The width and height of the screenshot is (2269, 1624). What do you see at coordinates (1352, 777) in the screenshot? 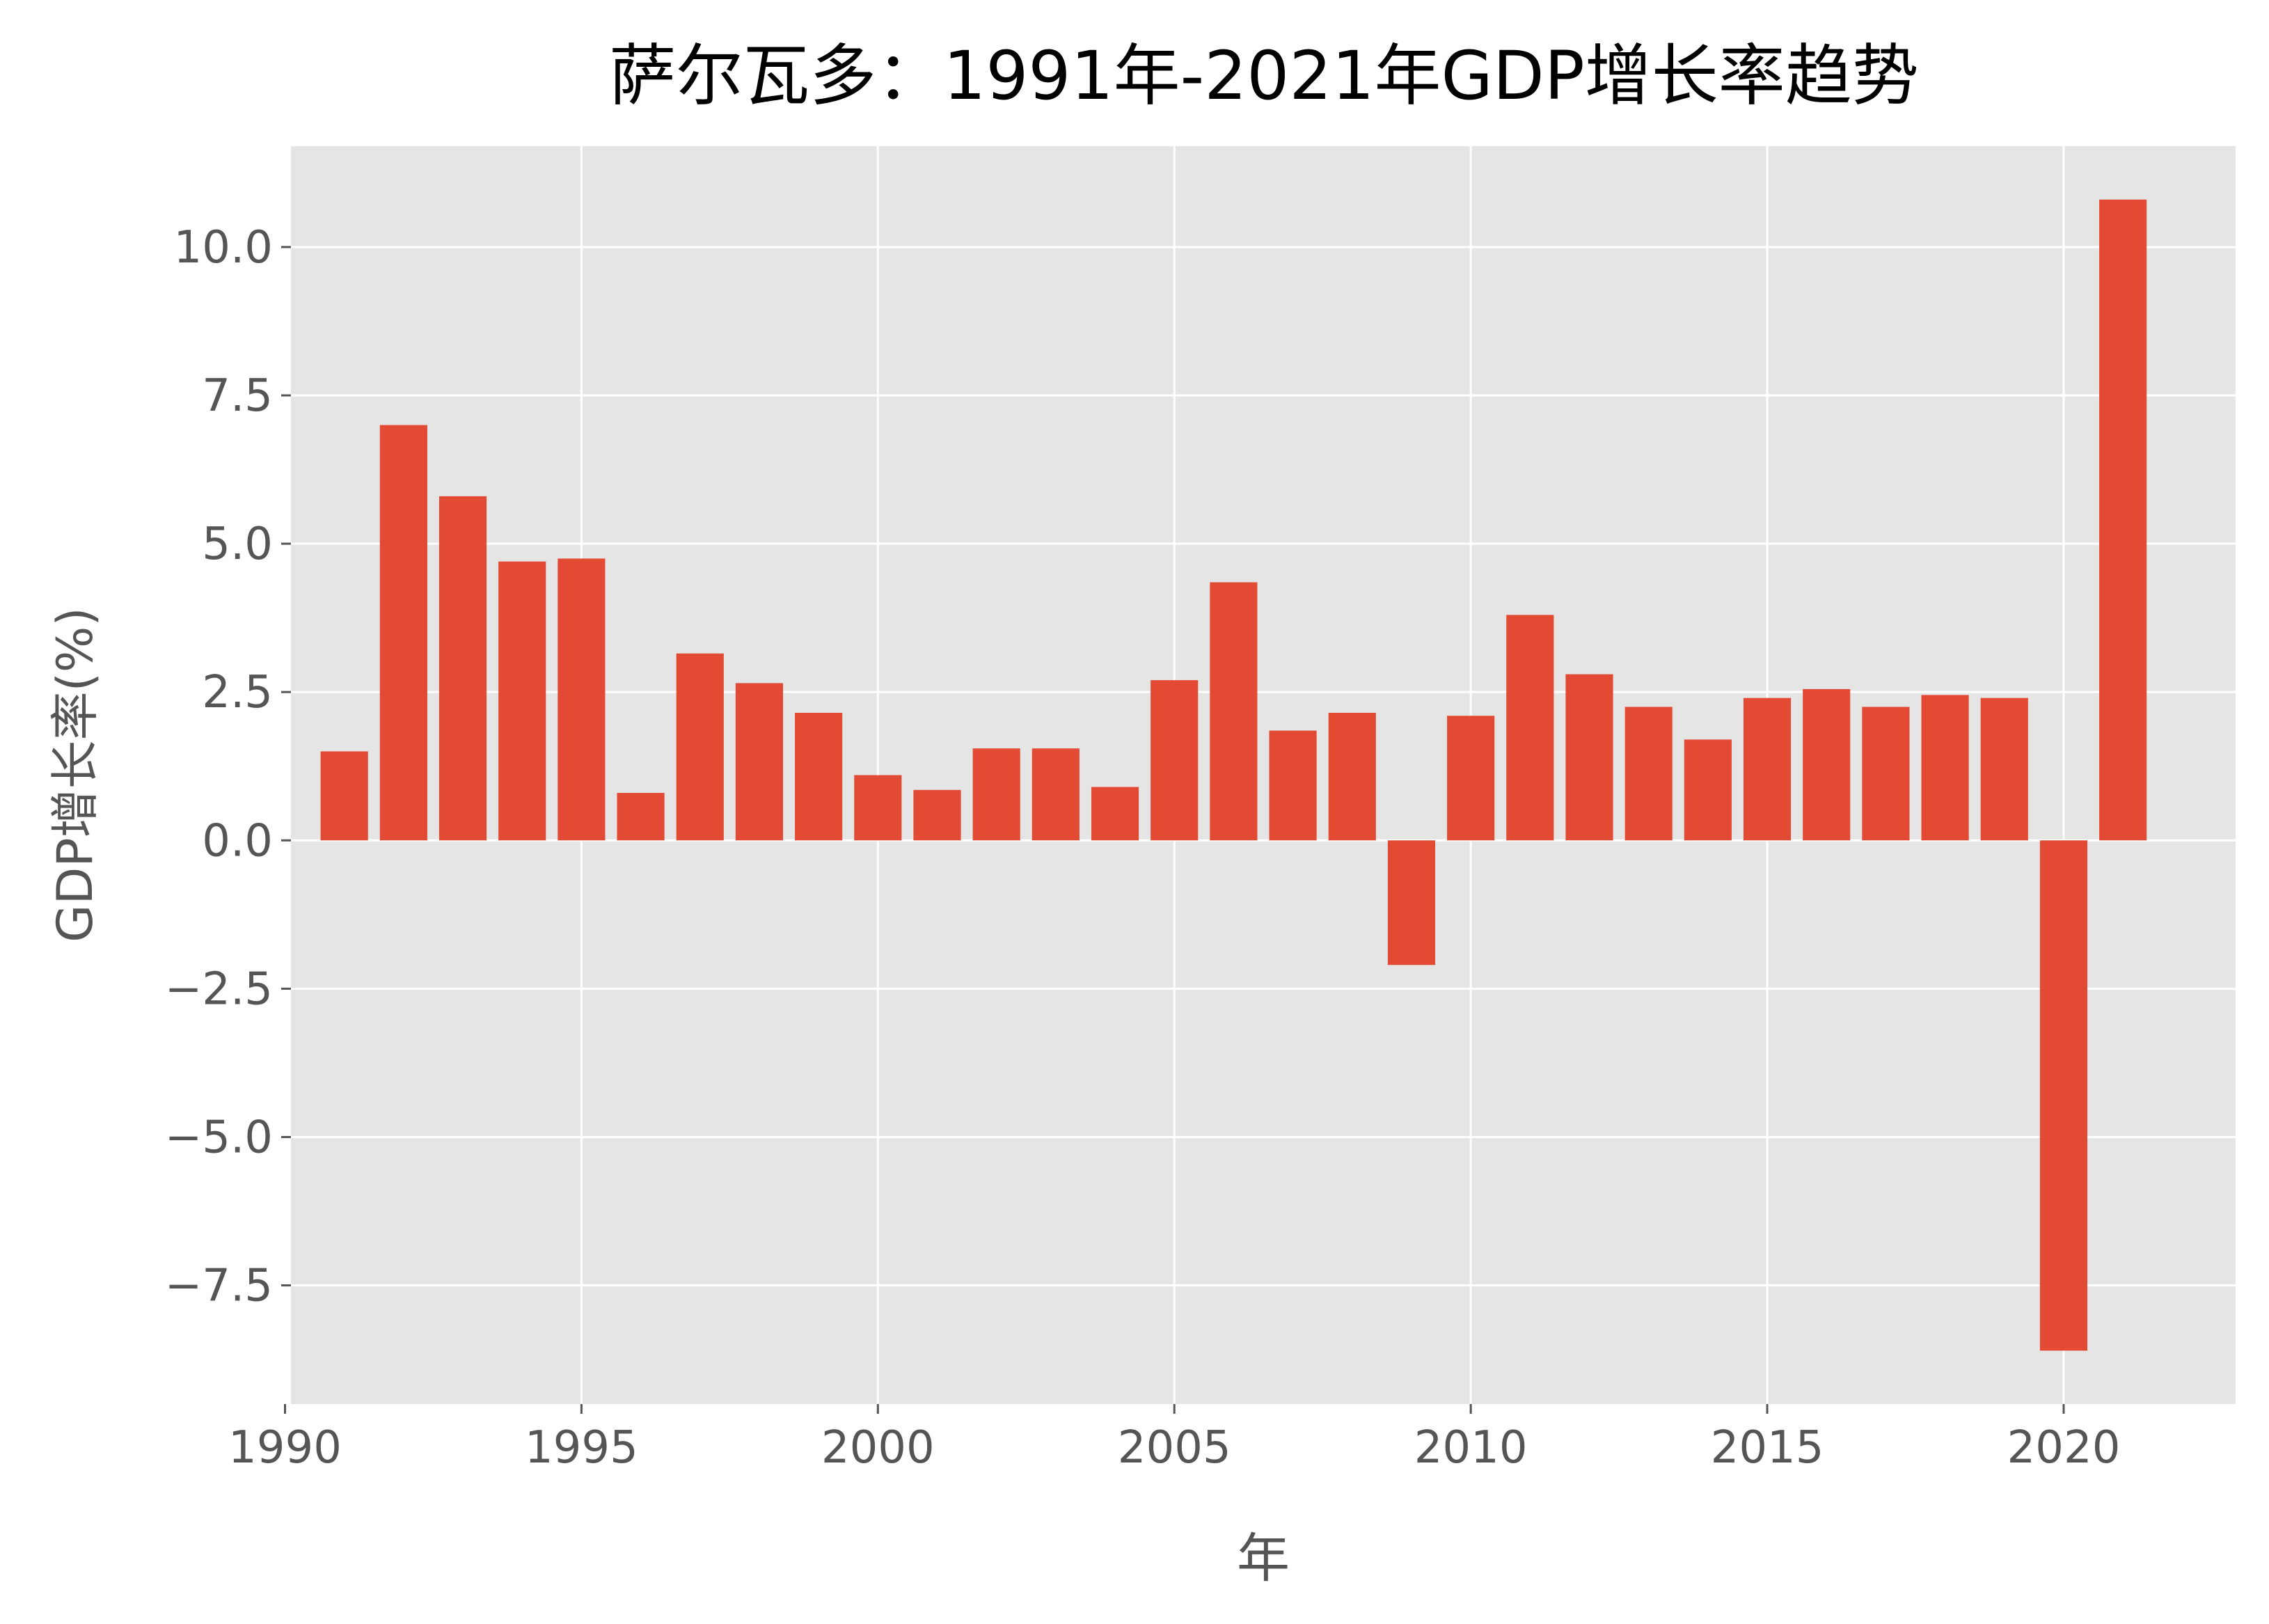
I see `bar-2008` at bounding box center [1352, 777].